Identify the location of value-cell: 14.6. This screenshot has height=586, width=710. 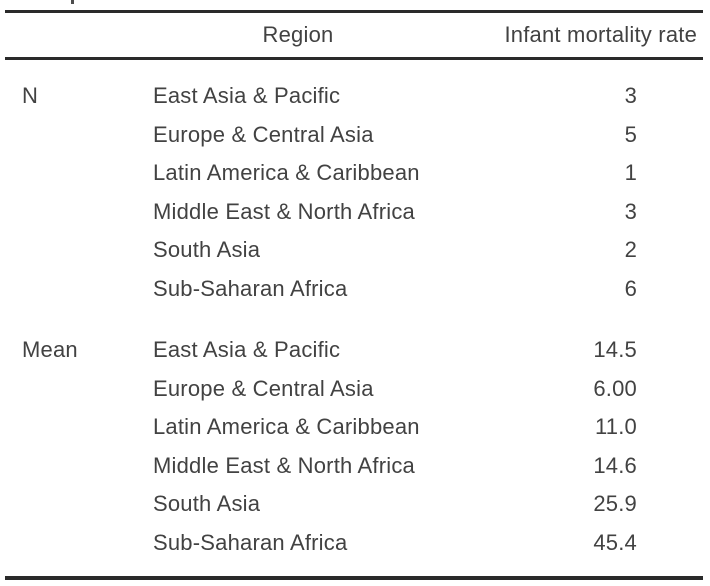
(615, 465).